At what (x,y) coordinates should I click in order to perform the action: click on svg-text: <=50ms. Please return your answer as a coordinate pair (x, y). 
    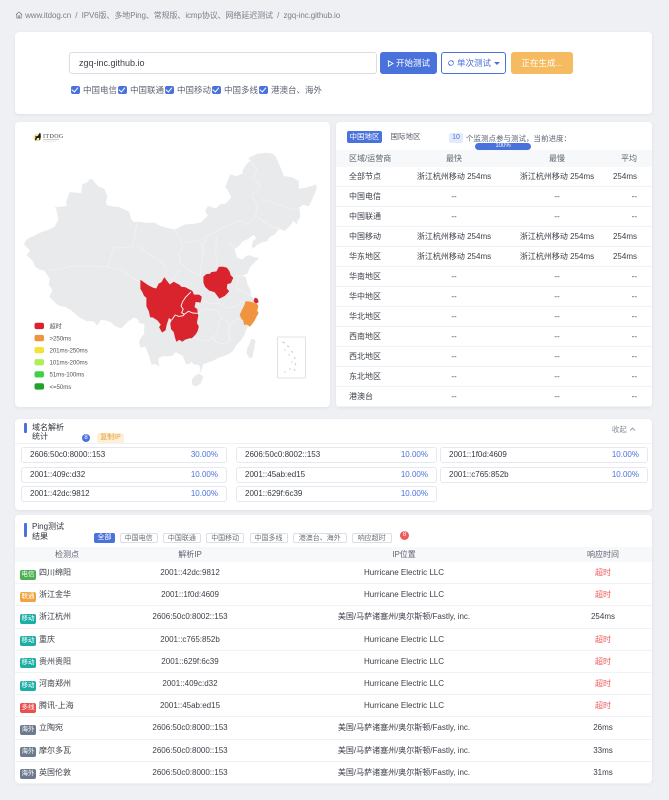
    Looking at the image, I should click on (61, 387).